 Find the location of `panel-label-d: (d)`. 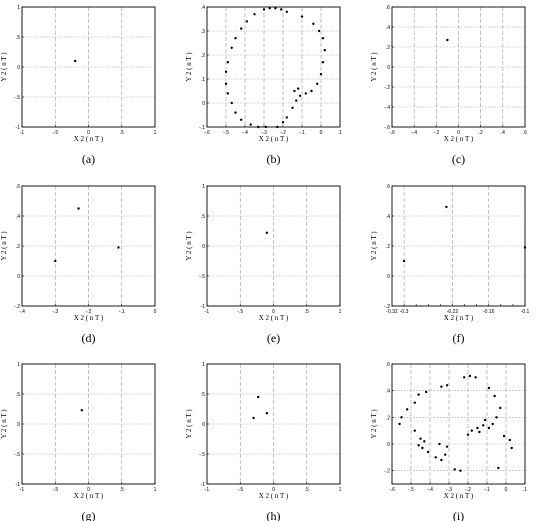

panel-label-d: (d) is located at coordinates (89, 338).